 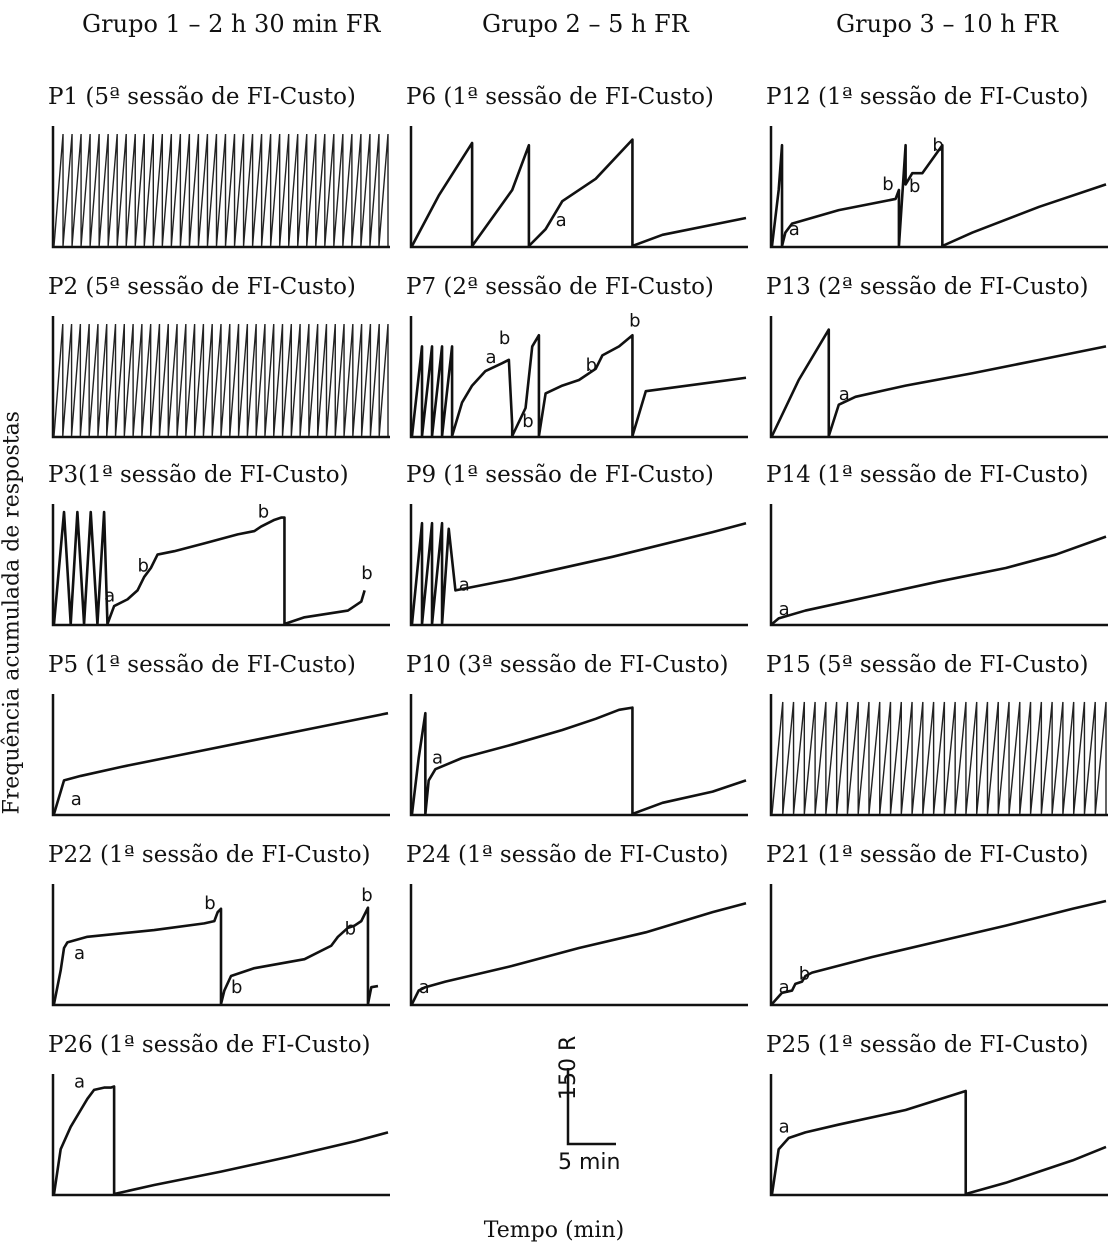 I want to click on panel-title: P26 (1ª sessão de FI-Custo), so click(x=209, y=1045).